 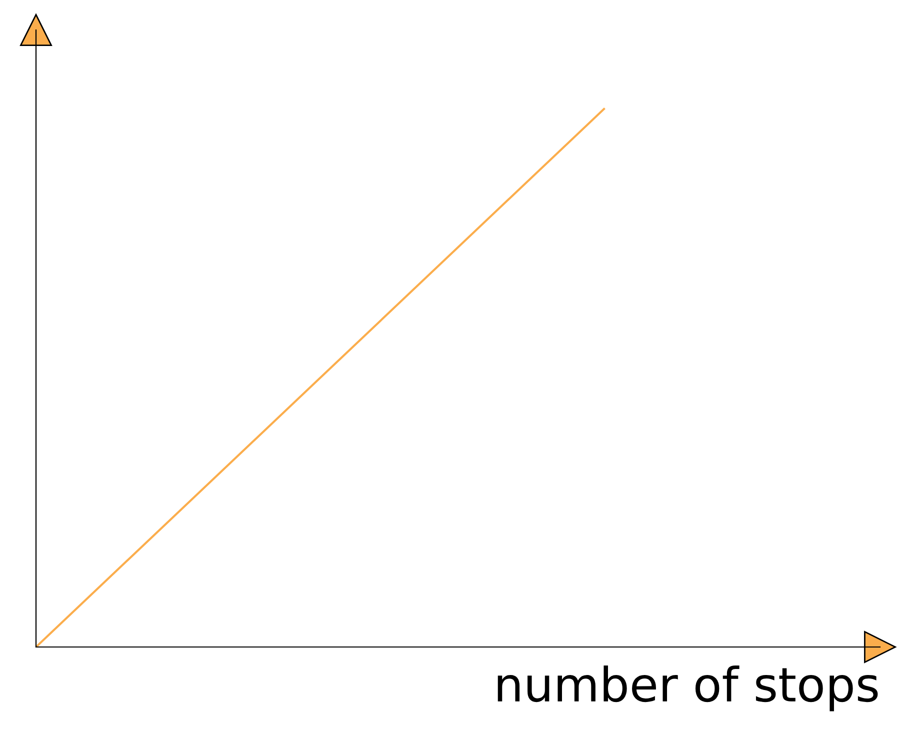 What do you see at coordinates (688, 689) in the screenshot?
I see `x-axis-title: number of stops` at bounding box center [688, 689].